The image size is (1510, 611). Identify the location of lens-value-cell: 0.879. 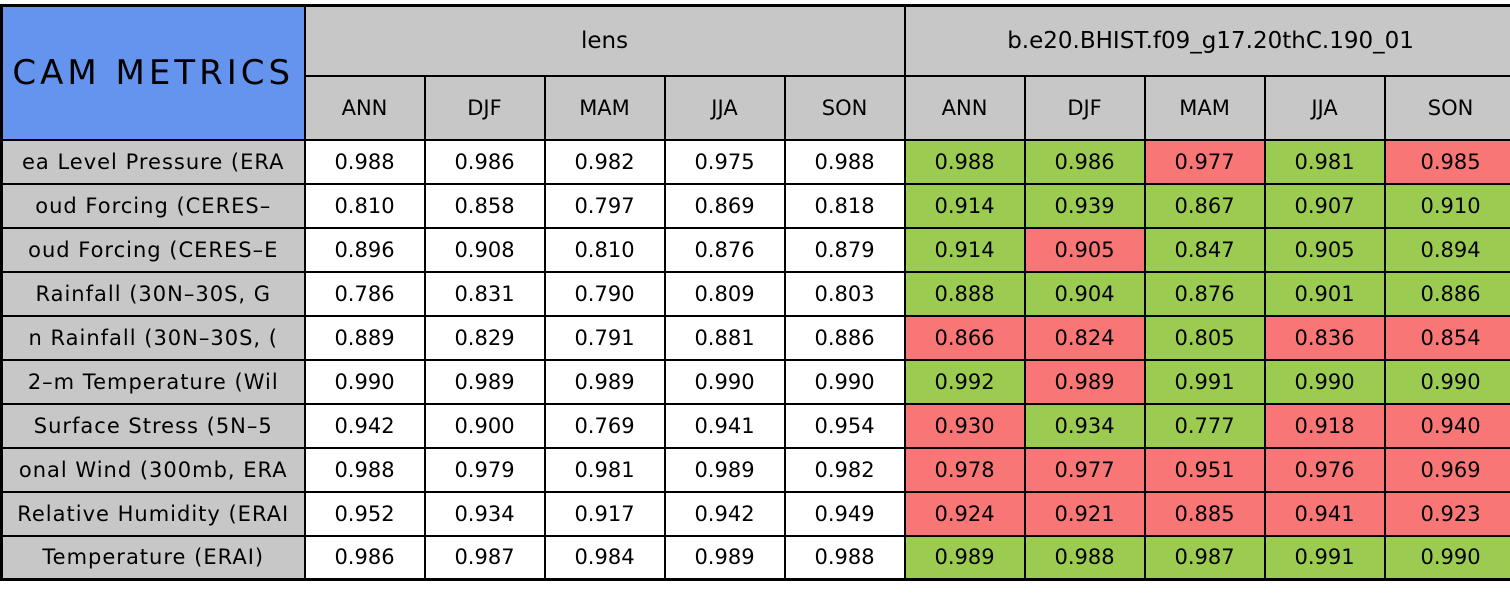
(844, 249).